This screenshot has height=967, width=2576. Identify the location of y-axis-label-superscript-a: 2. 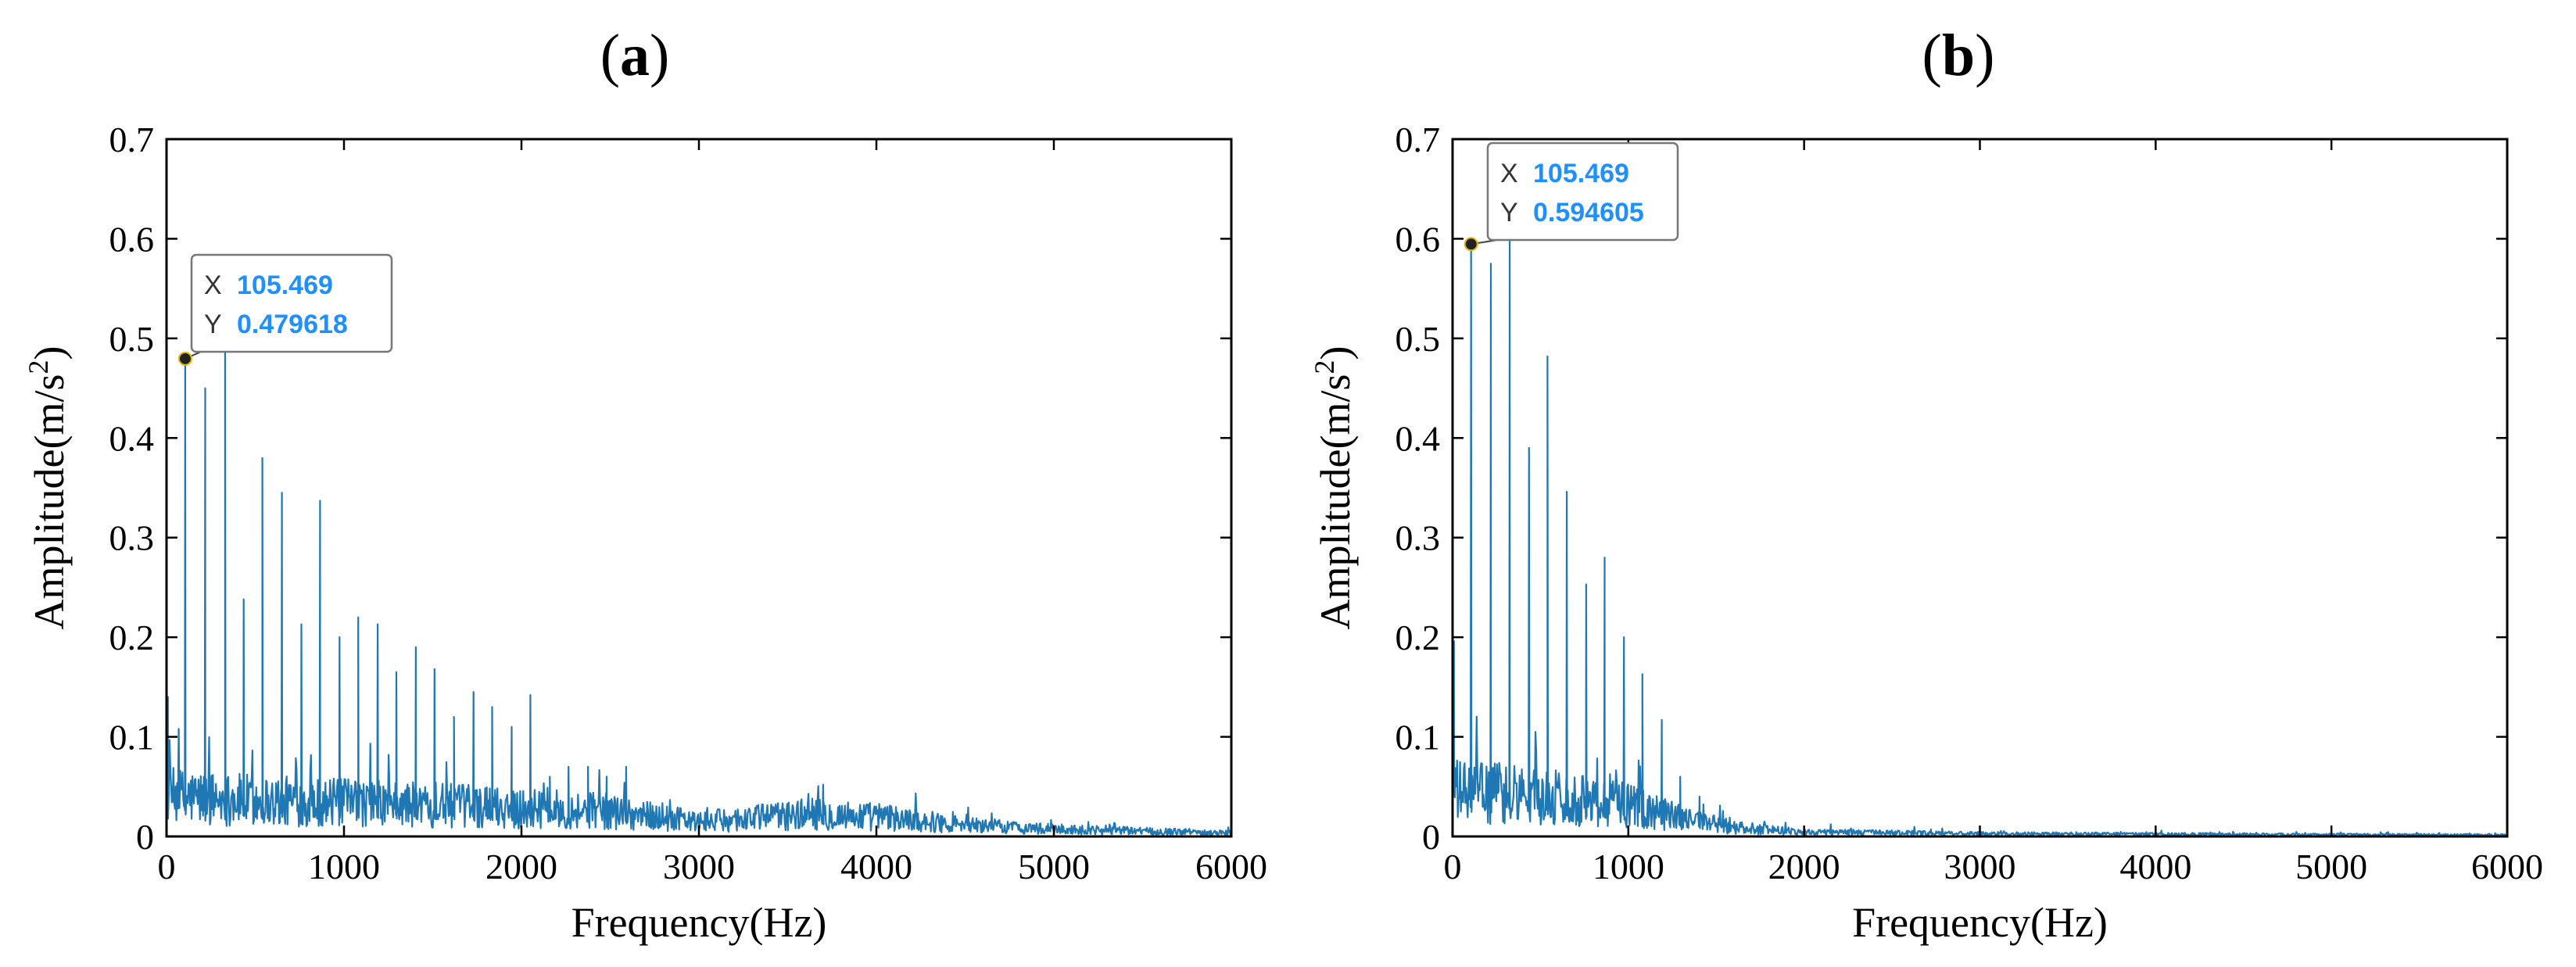
(38, 367).